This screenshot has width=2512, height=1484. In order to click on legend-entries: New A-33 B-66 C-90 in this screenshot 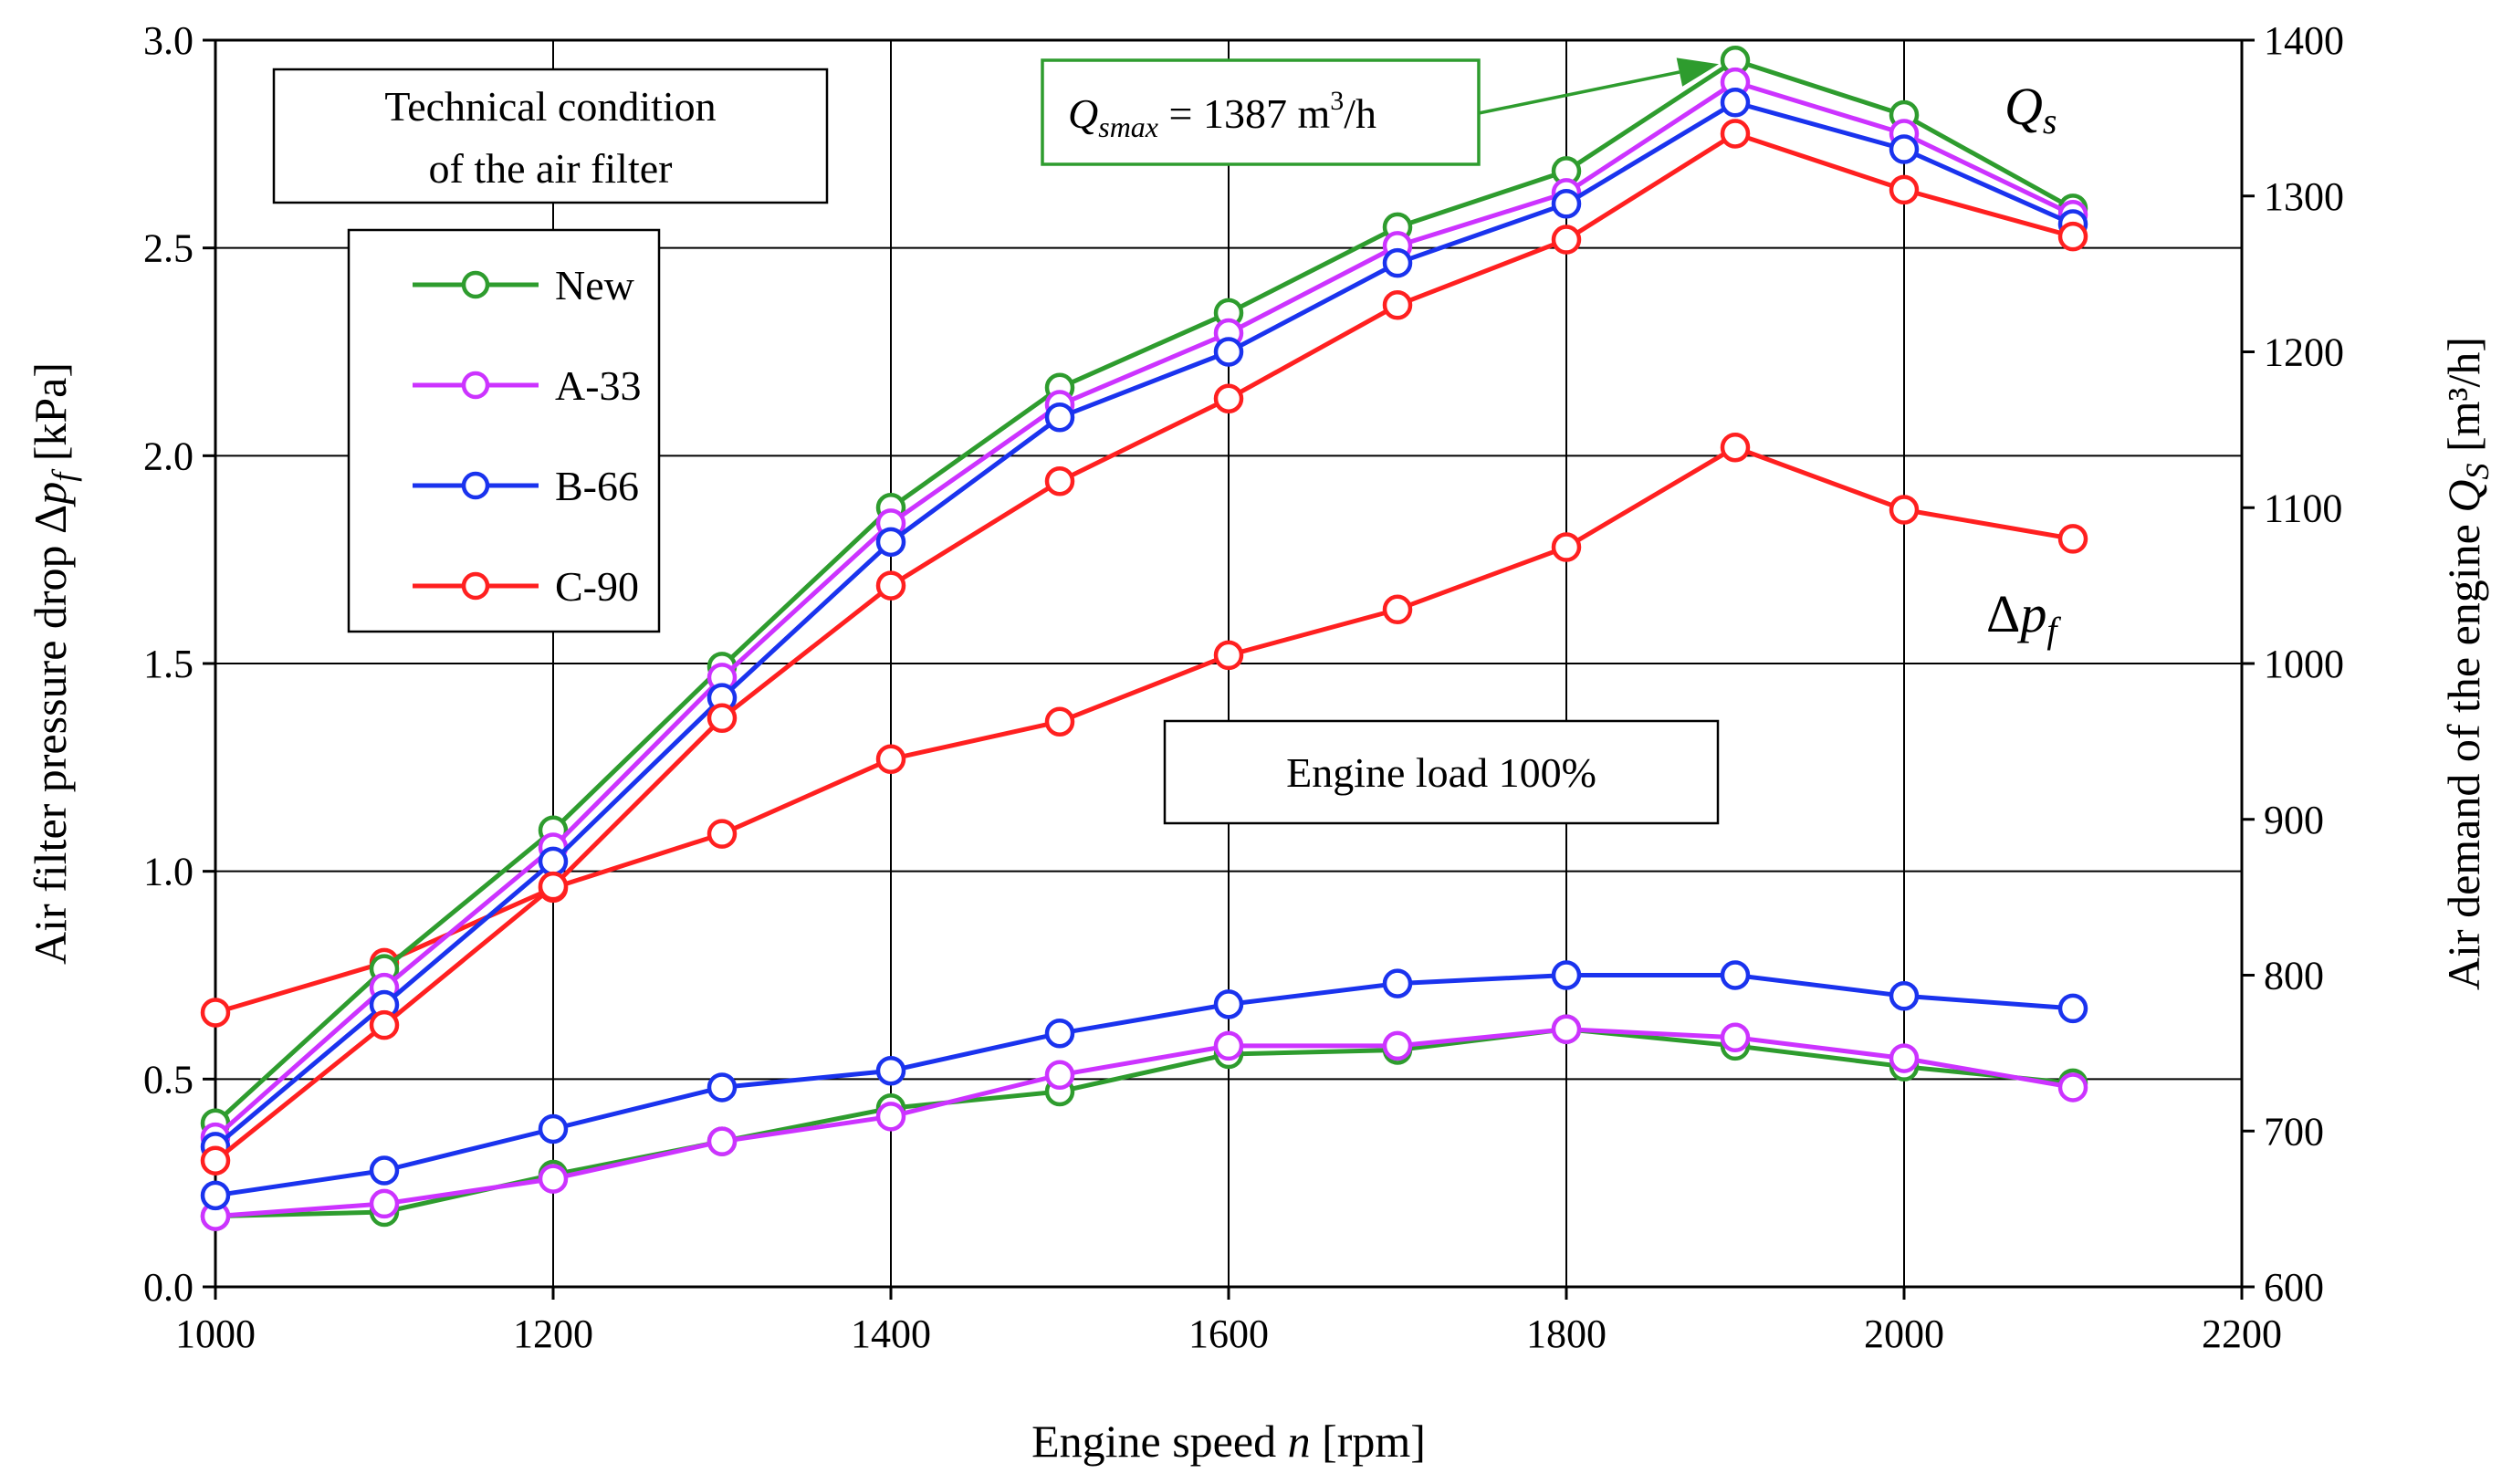, I will do `click(527, 436)`.